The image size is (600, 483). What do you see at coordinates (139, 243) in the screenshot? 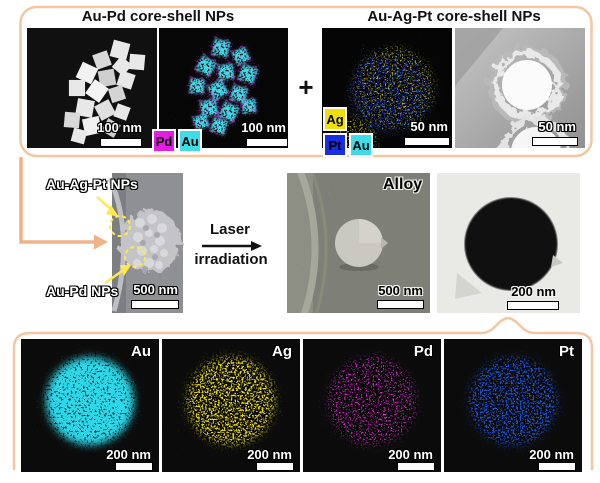
I see `sem-assembly-image` at bounding box center [139, 243].